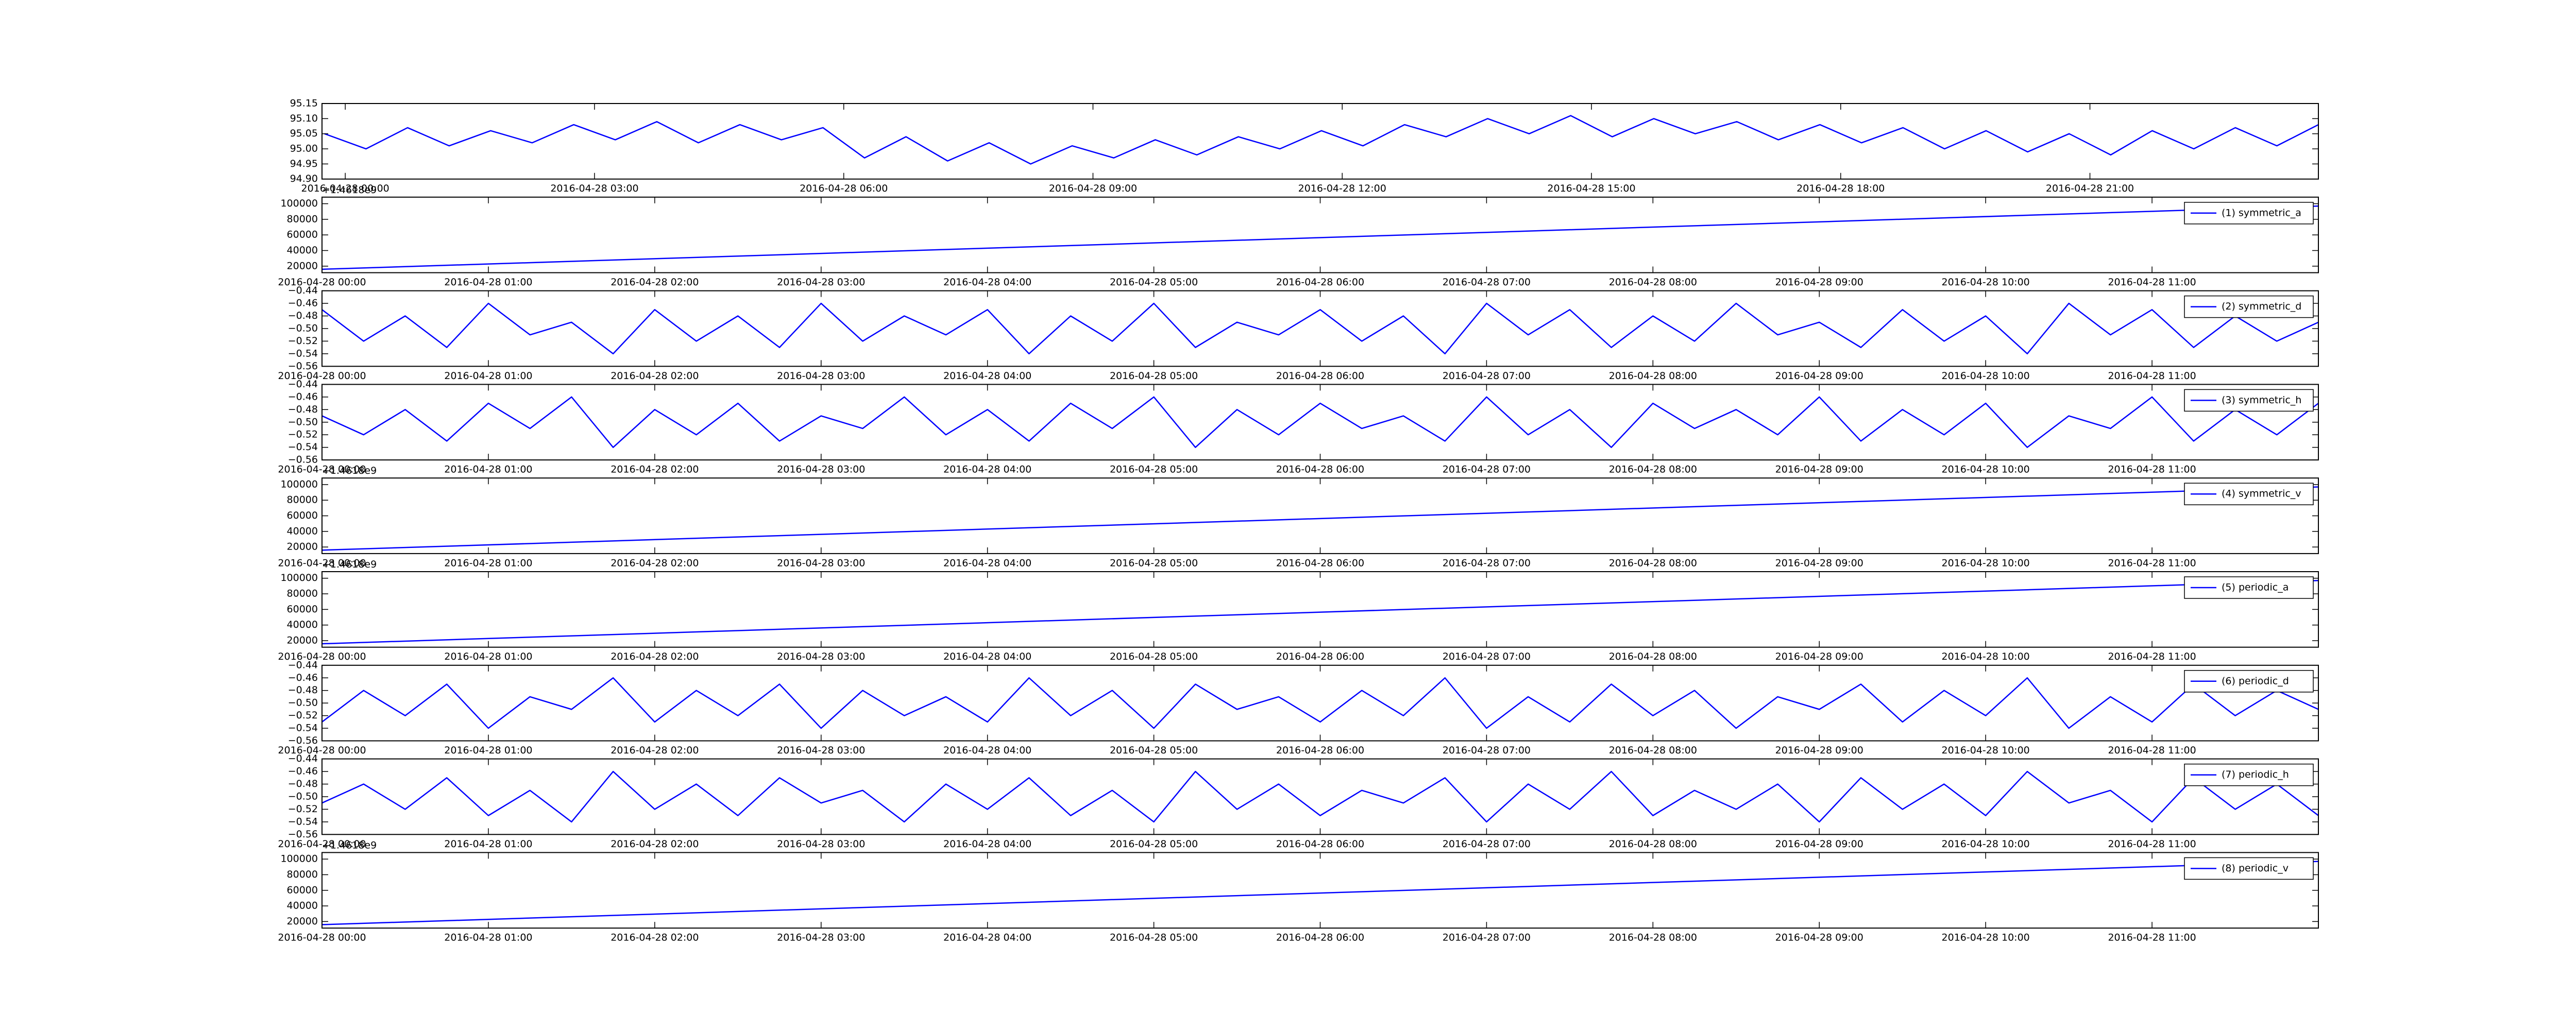  What do you see at coordinates (2261, 213) in the screenshot?
I see `legend-label: (1) symmetric_a` at bounding box center [2261, 213].